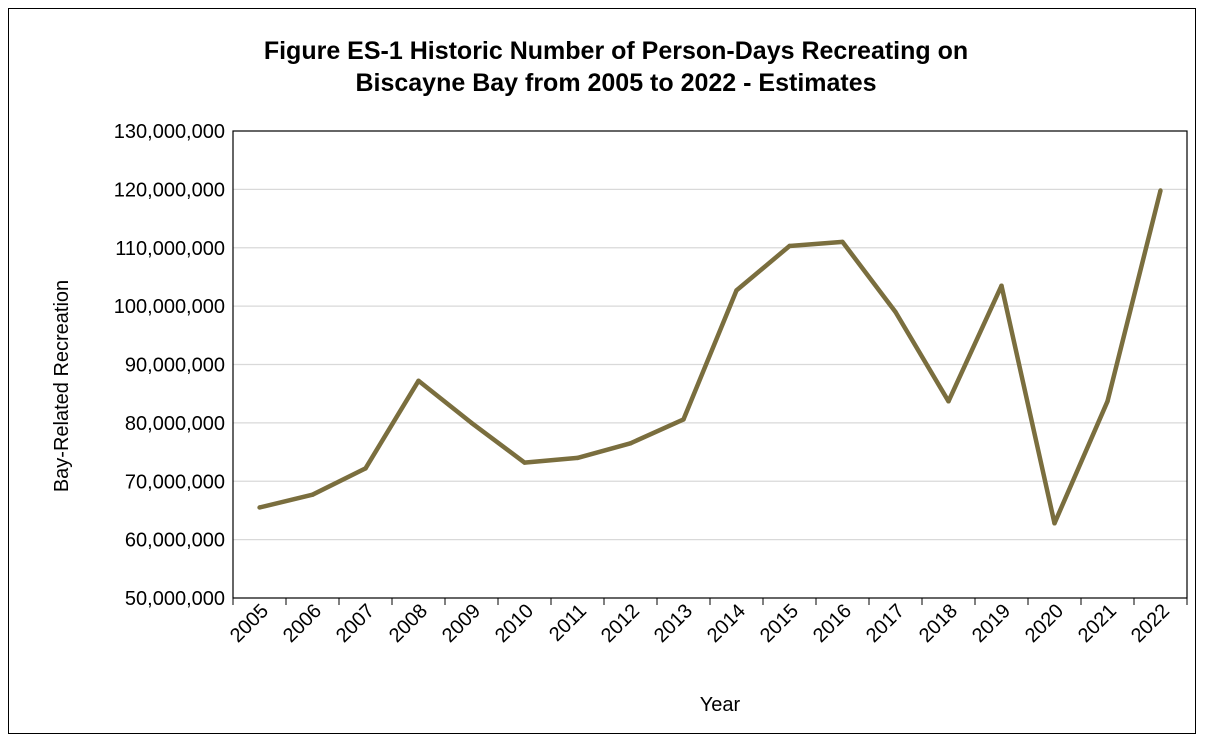 The height and width of the screenshot is (743, 1206). I want to click on x-tick-label: 2022, so click(1150, 623).